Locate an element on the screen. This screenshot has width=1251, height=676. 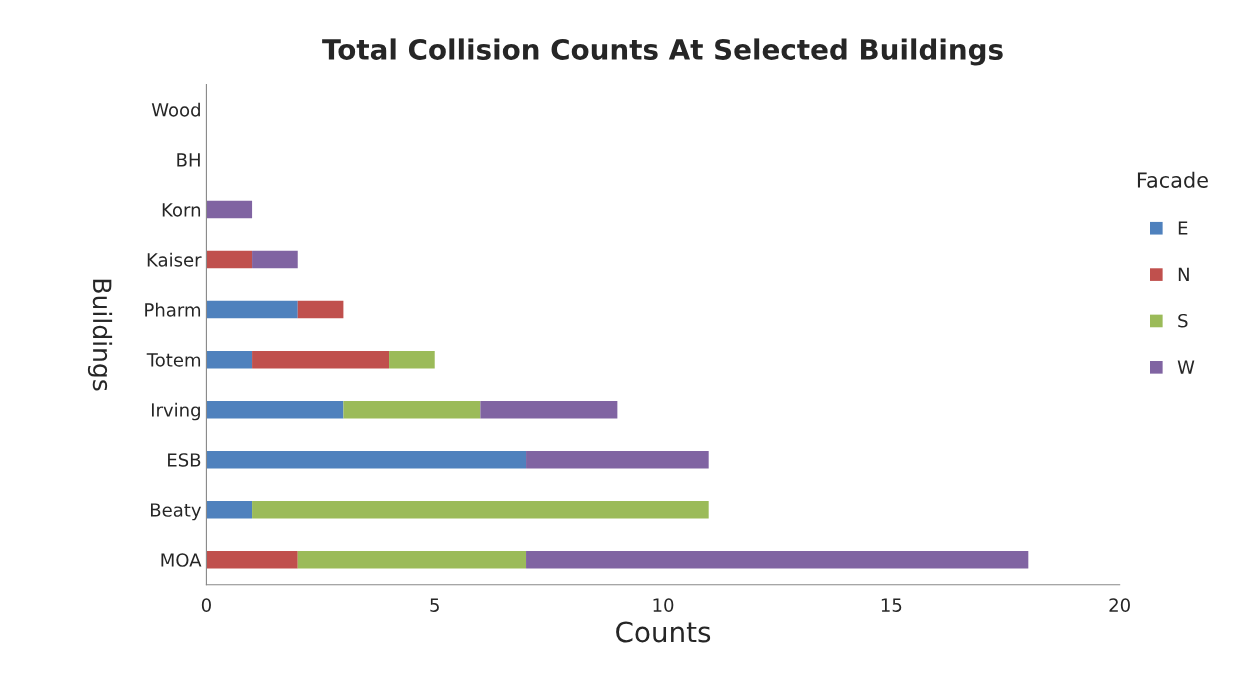
x-tick-label: 20 is located at coordinates (1119, 605).